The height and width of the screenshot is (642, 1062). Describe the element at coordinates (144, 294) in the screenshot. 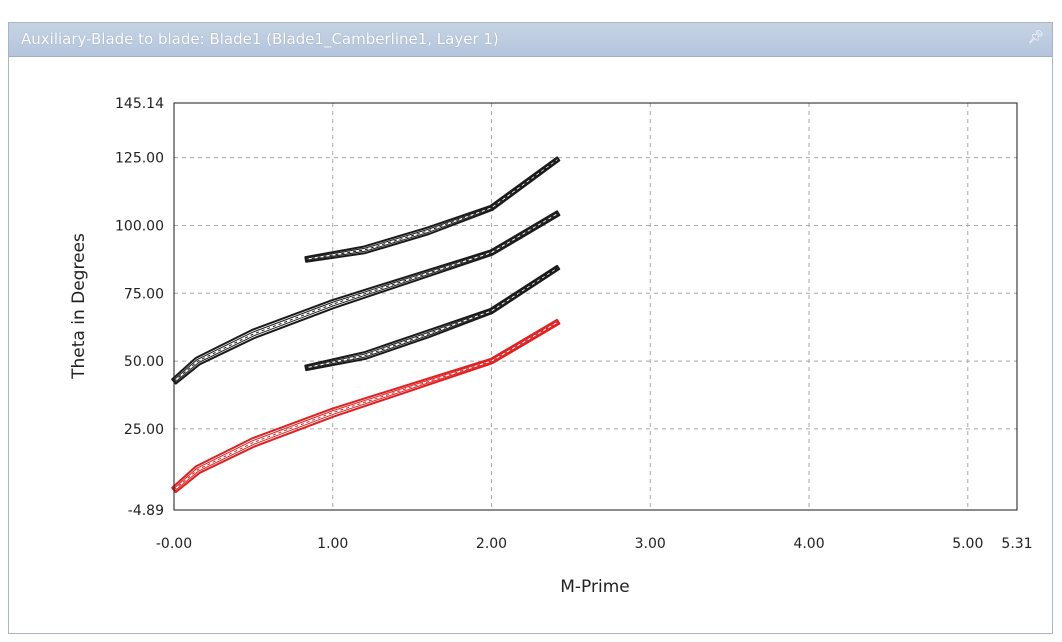

I see `y-tick-label: 75.00` at that location.